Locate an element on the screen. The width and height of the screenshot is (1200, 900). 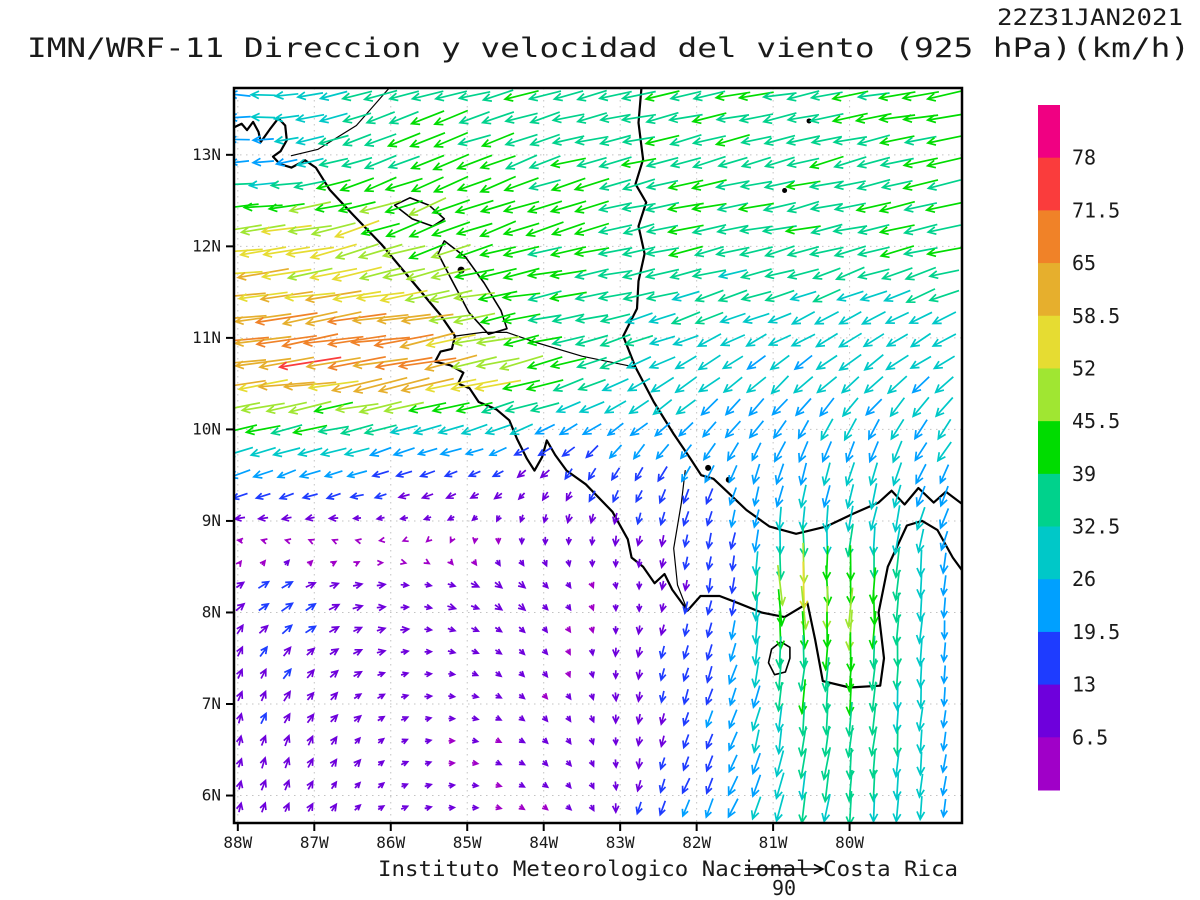
x-tick-label: 87W is located at coordinates (314, 842).